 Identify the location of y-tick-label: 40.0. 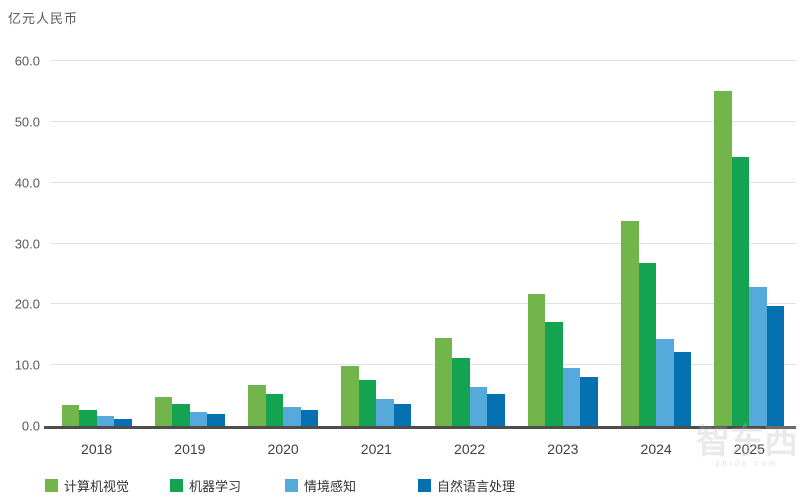
(27, 183).